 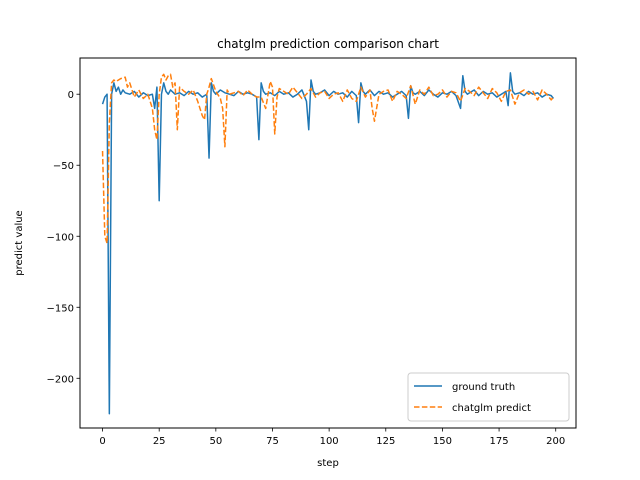 I want to click on y-tick-label: −150, so click(x=60, y=308).